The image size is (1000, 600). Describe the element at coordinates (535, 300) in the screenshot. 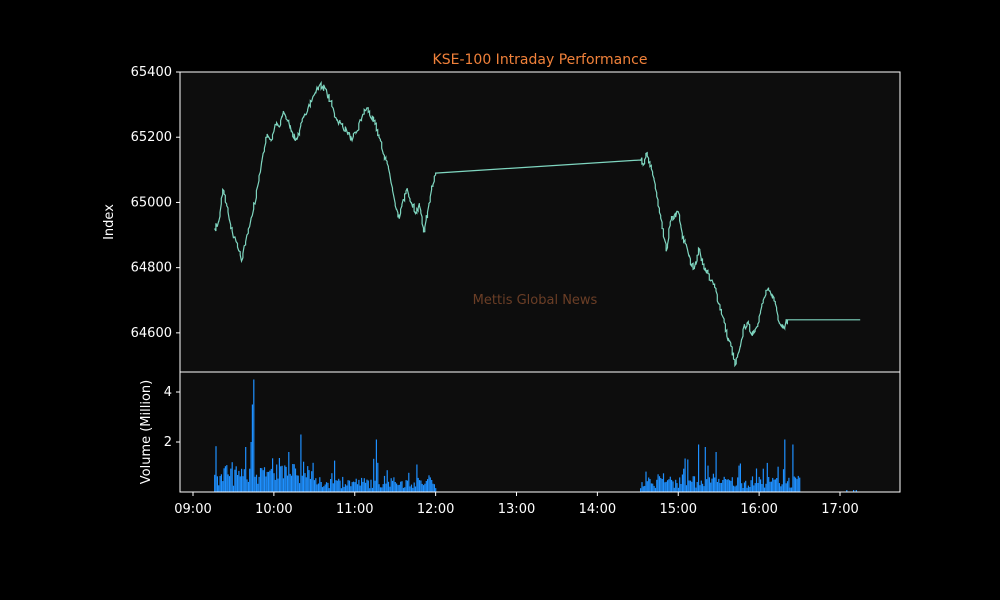

I see `watermark-text: Mettis Global News` at that location.